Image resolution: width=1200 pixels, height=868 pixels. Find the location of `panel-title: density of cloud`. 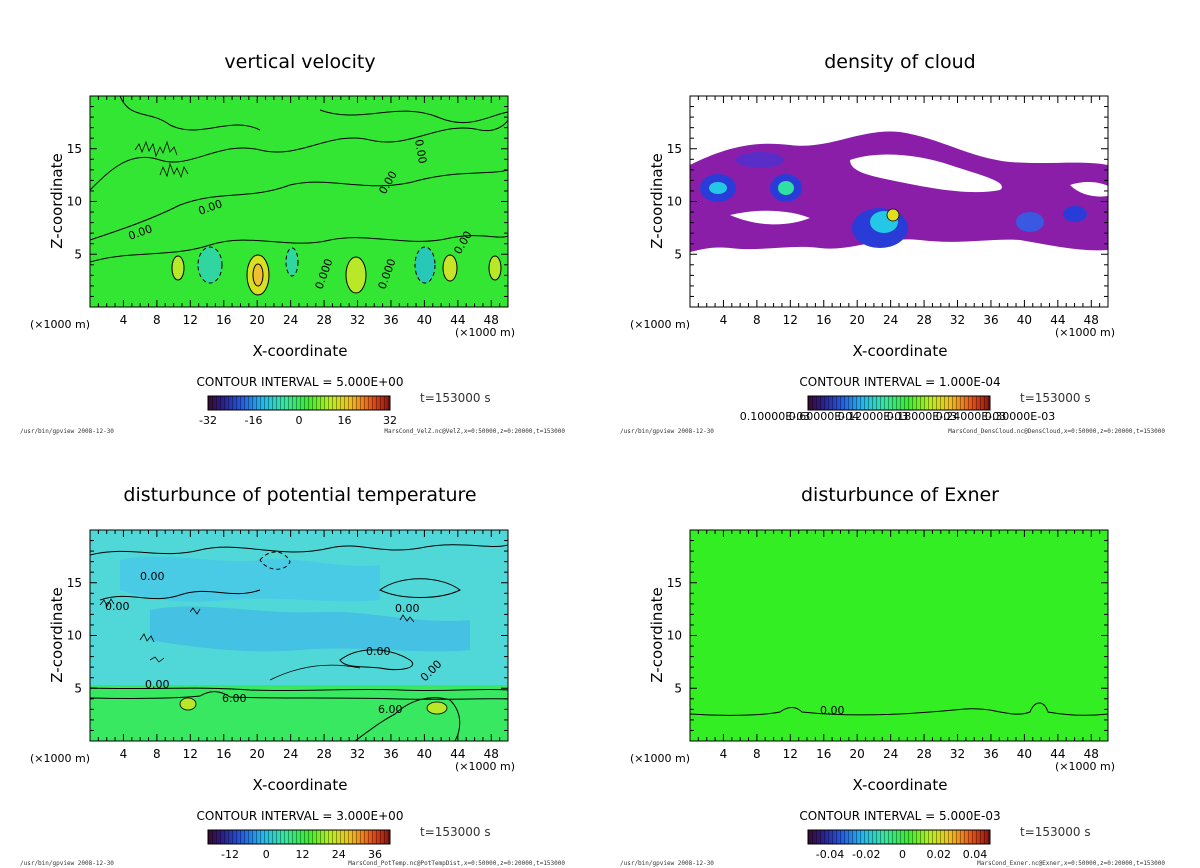

panel-title: density of cloud is located at coordinates (900, 62).